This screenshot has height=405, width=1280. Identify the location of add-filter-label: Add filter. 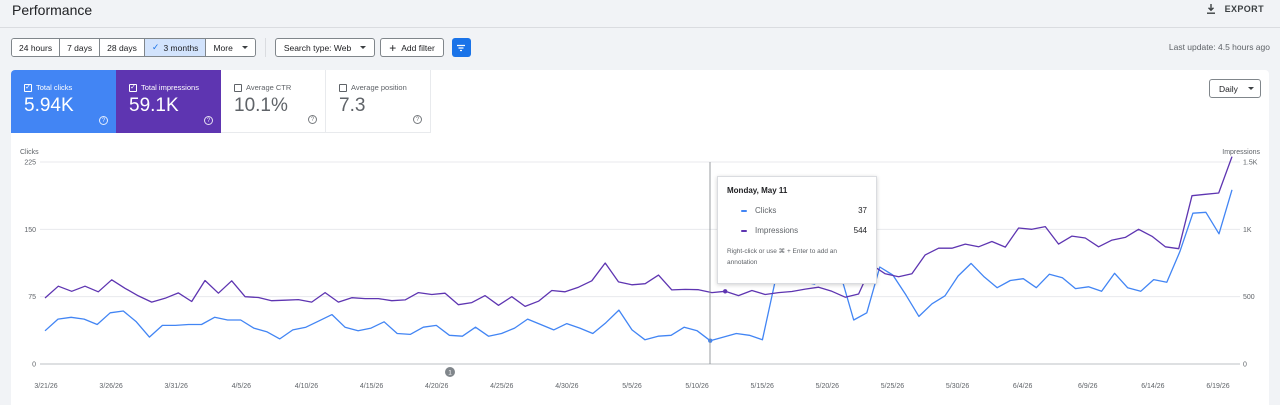
(418, 47).